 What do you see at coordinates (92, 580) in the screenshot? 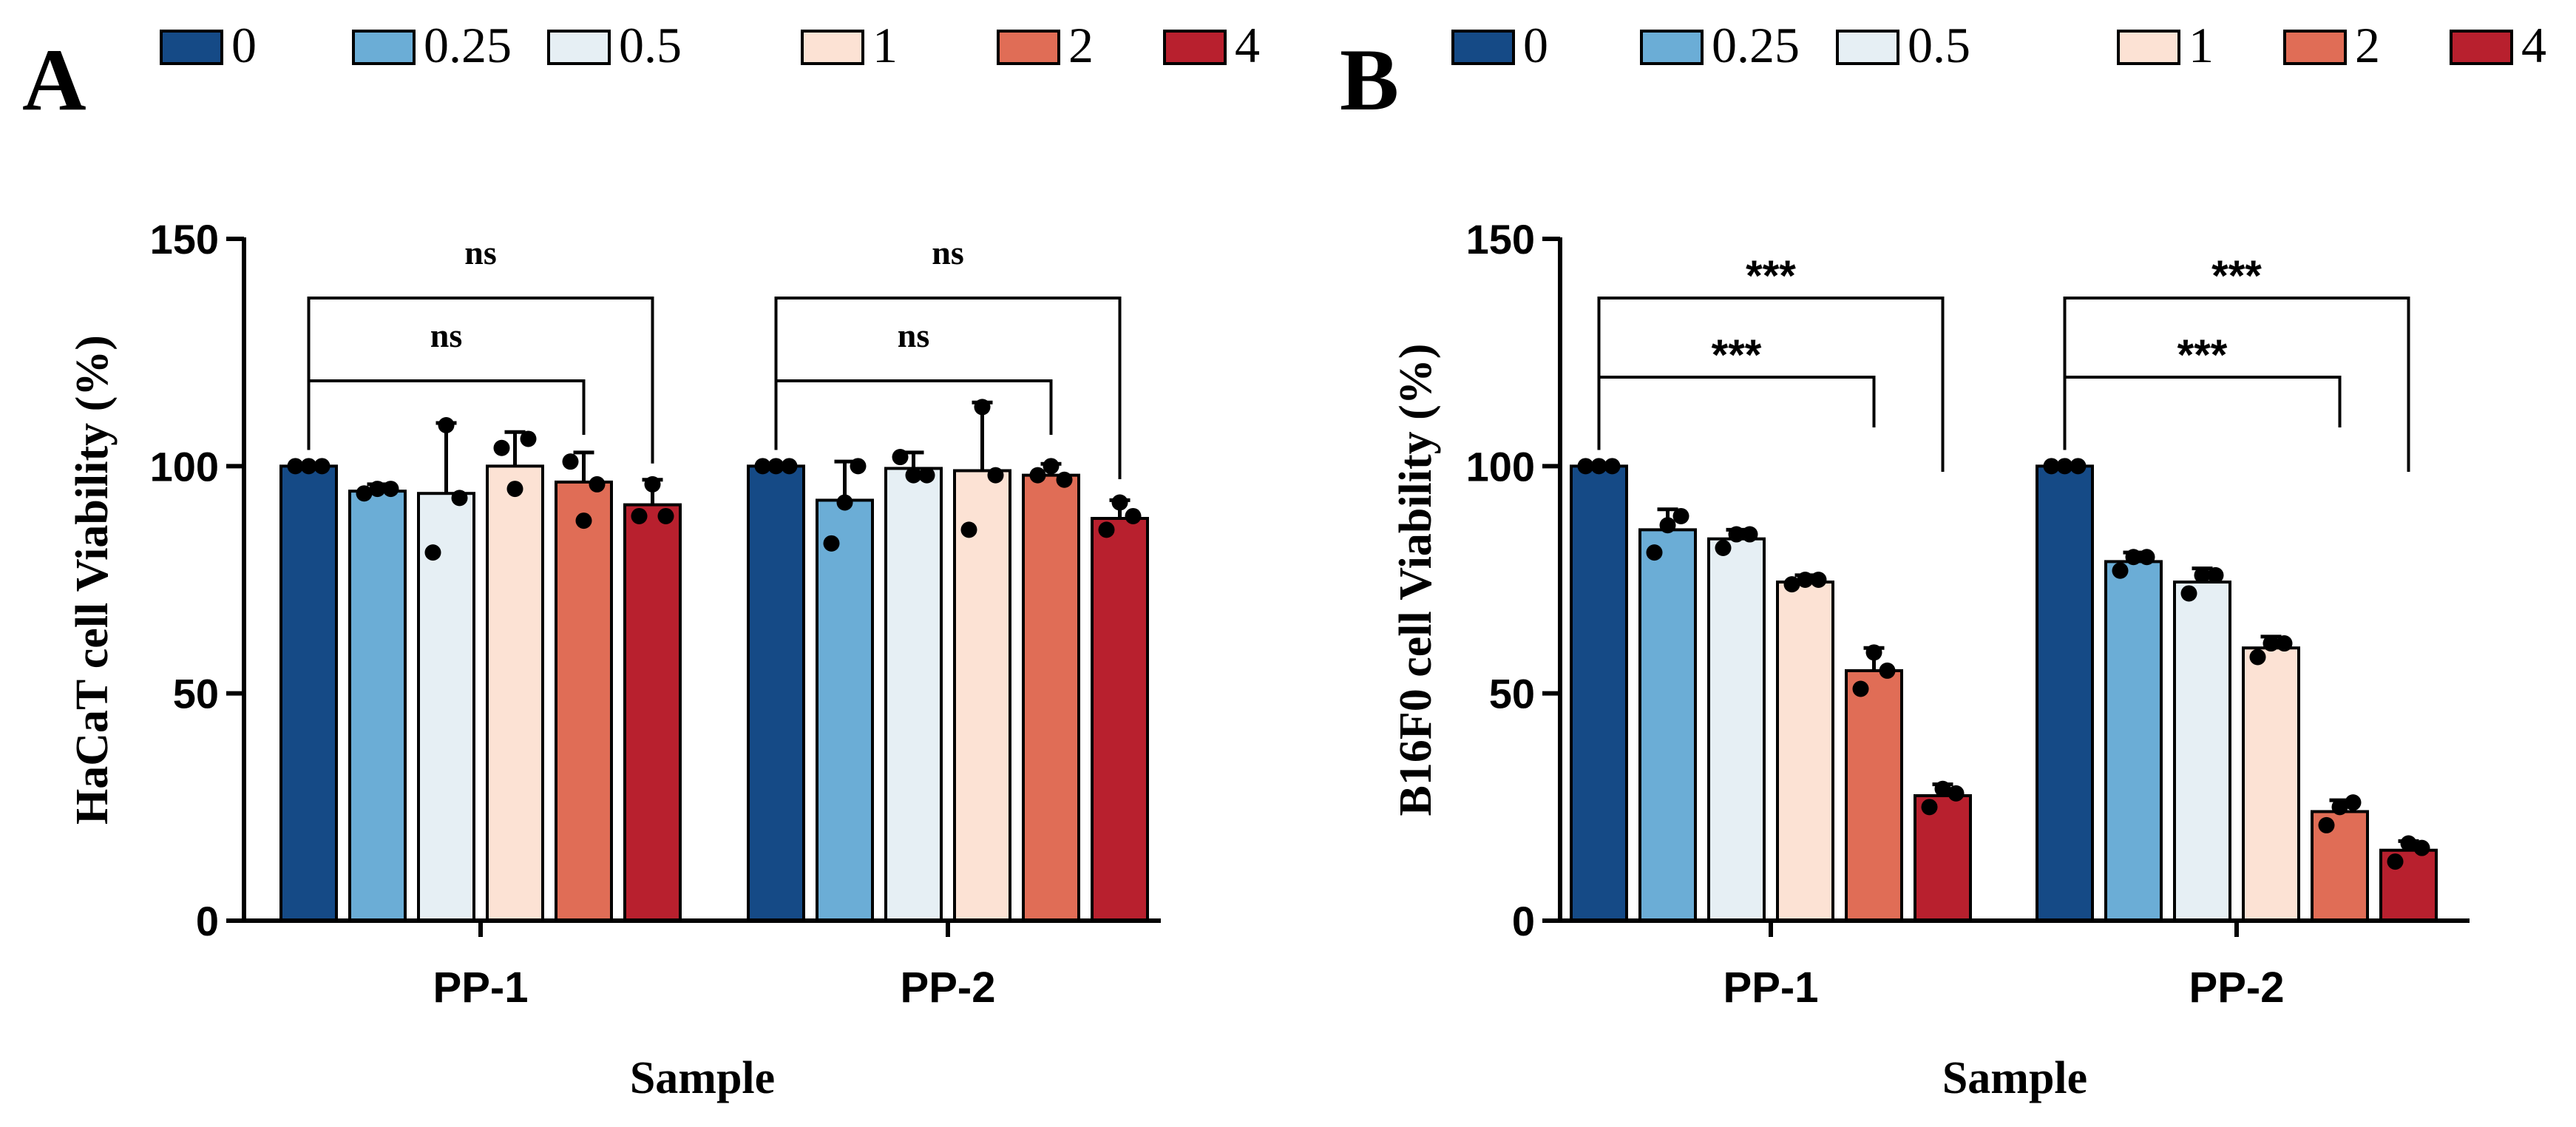
I see `y-axis-title: HaCaT cell Viability (%)` at bounding box center [92, 580].